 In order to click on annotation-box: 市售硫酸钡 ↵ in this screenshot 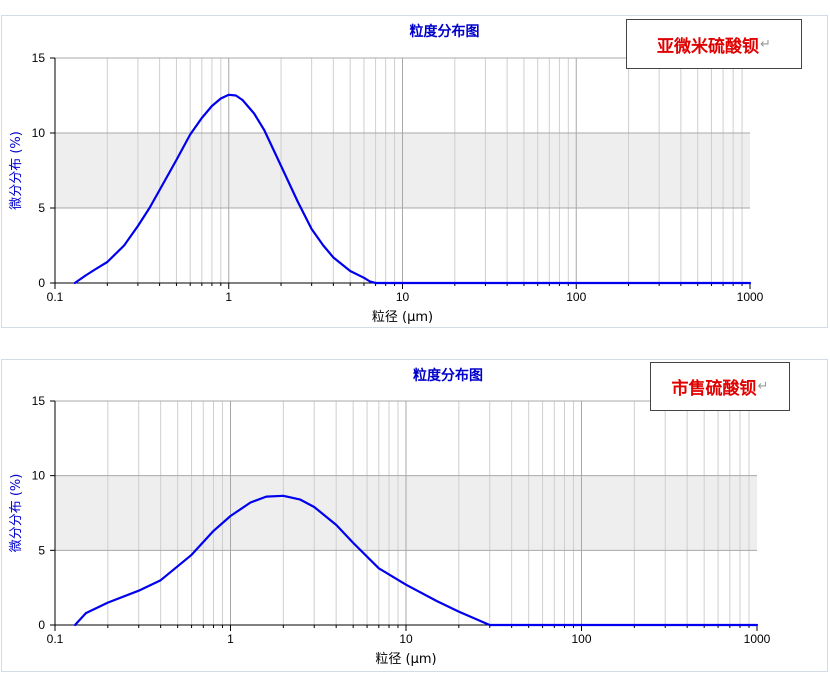, I will do `click(720, 386)`.